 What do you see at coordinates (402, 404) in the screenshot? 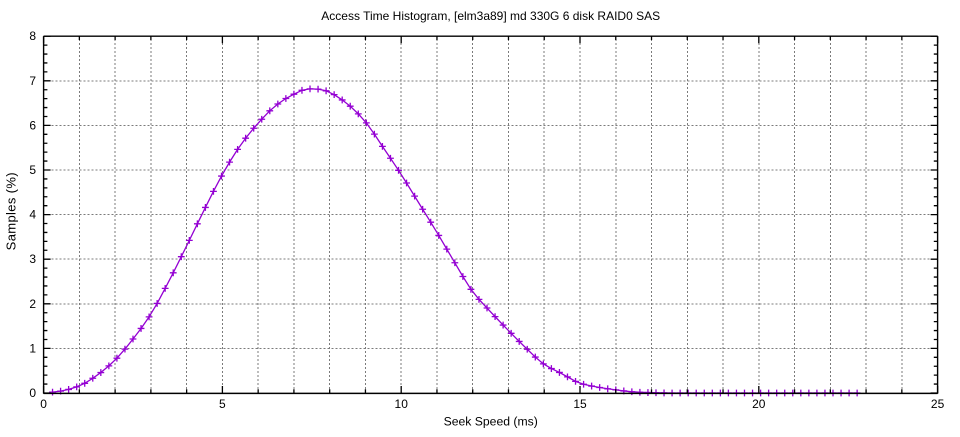
I see `svg-text: 10` at bounding box center [402, 404].